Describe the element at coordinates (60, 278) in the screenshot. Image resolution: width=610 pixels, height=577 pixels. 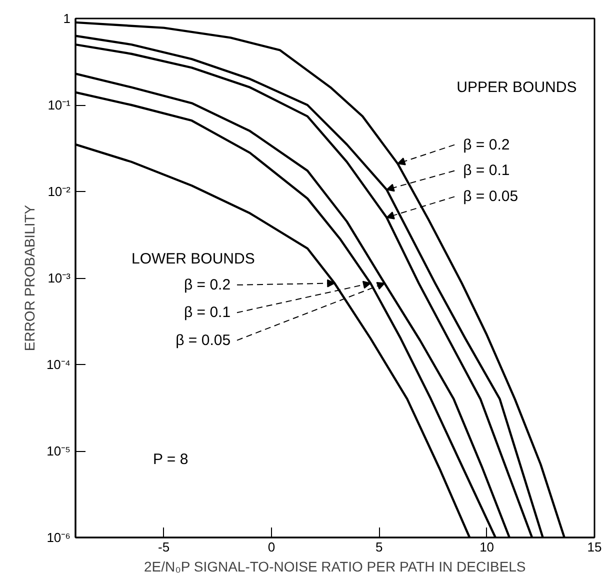
I see `y-tick-label: 10⁻³` at that location.